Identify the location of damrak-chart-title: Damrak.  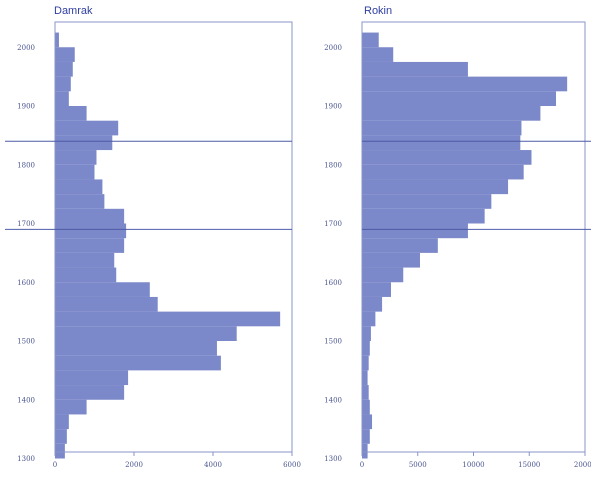
(73, 11).